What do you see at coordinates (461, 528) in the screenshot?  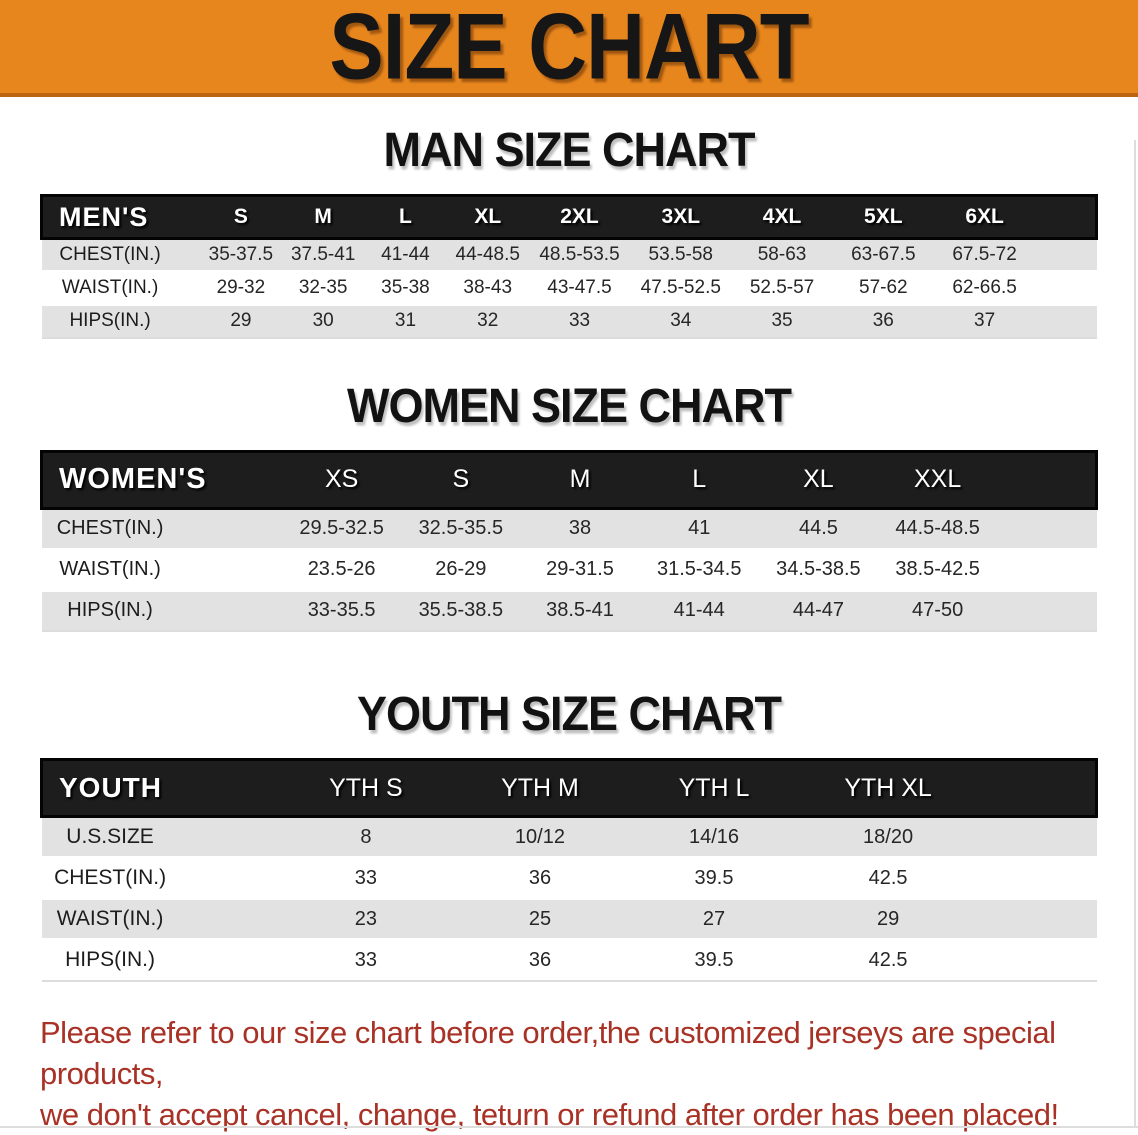 I see `measurement-value: 32.5-35.5` at bounding box center [461, 528].